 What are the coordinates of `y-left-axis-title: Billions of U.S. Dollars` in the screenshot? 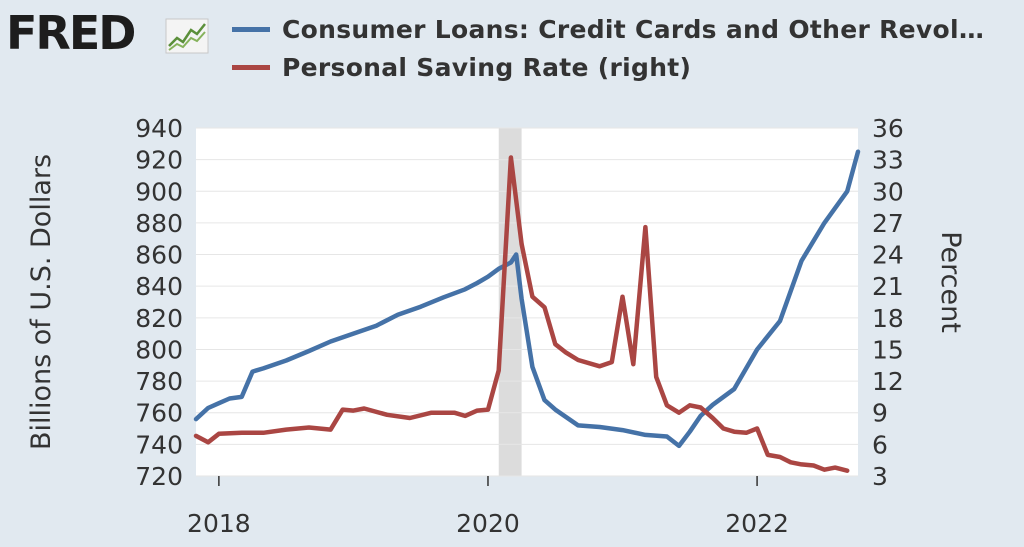 It's located at (41, 302).